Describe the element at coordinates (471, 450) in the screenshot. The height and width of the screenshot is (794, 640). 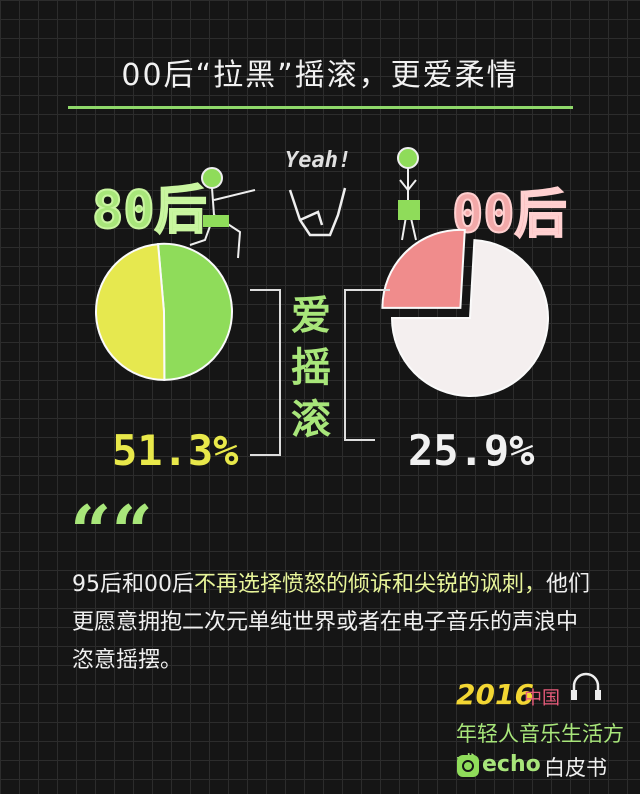
I see `pie-00s-data-label: 25.9%` at that location.